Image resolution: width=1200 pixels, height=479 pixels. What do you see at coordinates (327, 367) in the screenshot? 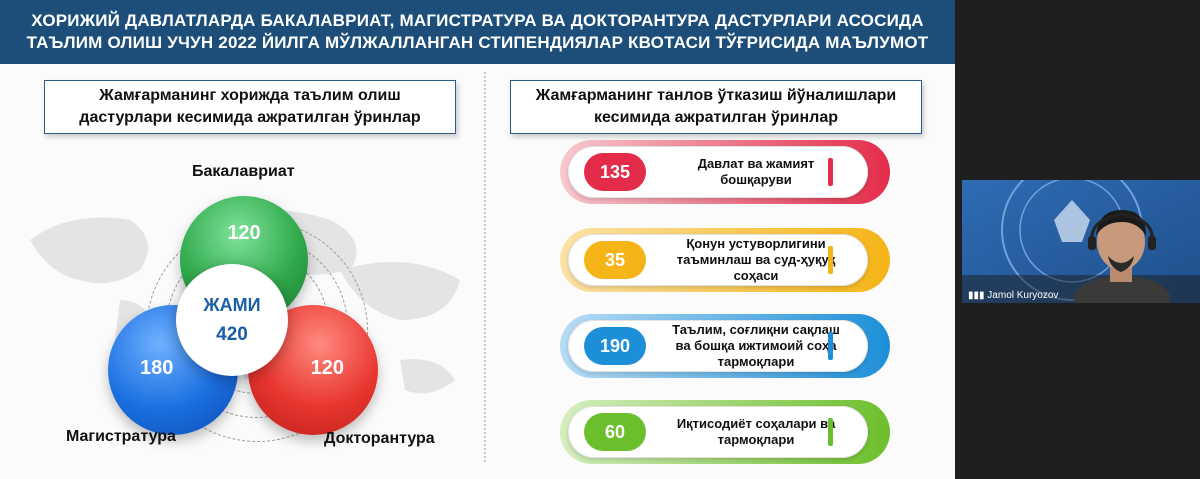
I see `doctorate-value: 120` at bounding box center [327, 367].